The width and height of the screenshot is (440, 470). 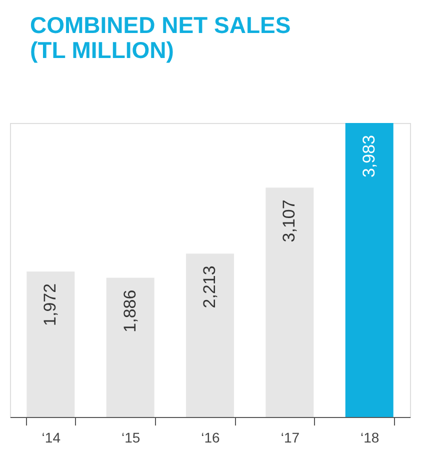 What do you see at coordinates (289, 221) in the screenshot?
I see `data-label: 3,107` at bounding box center [289, 221].